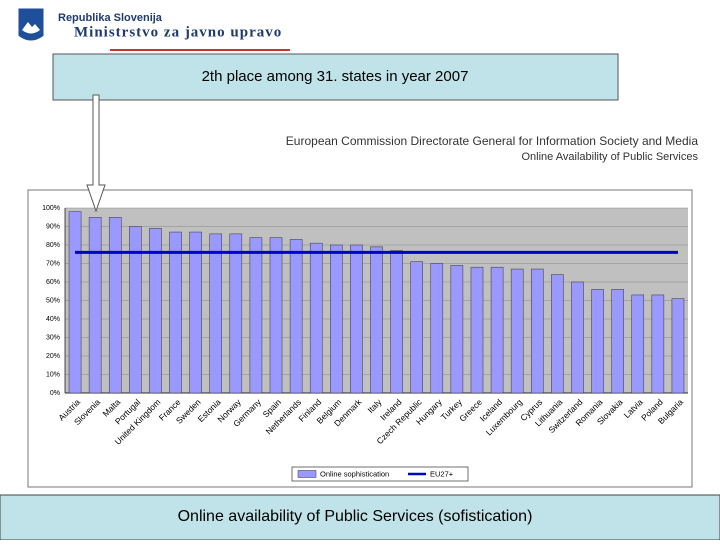 The width and height of the screenshot is (720, 545). I want to click on y-tick-label: 40%, so click(53, 319).